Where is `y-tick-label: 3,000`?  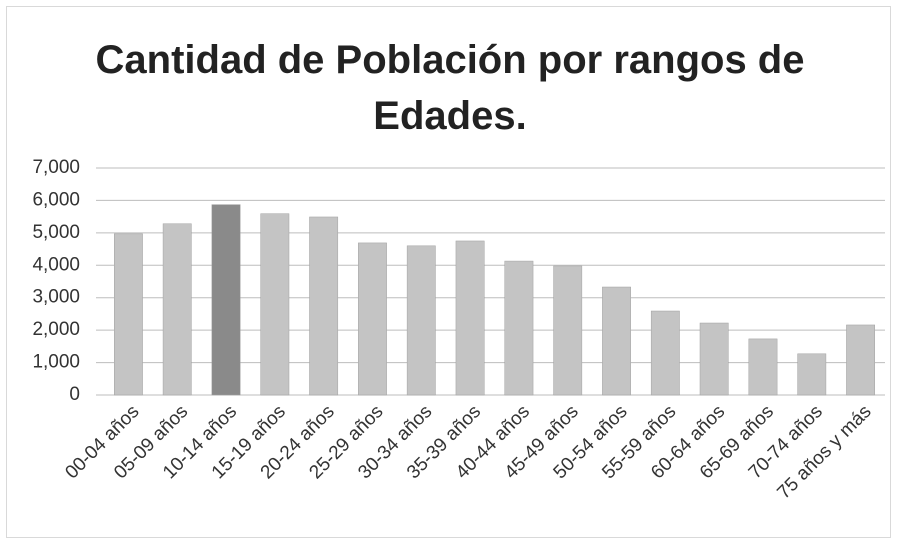 y-tick-label: 3,000 is located at coordinates (56, 297).